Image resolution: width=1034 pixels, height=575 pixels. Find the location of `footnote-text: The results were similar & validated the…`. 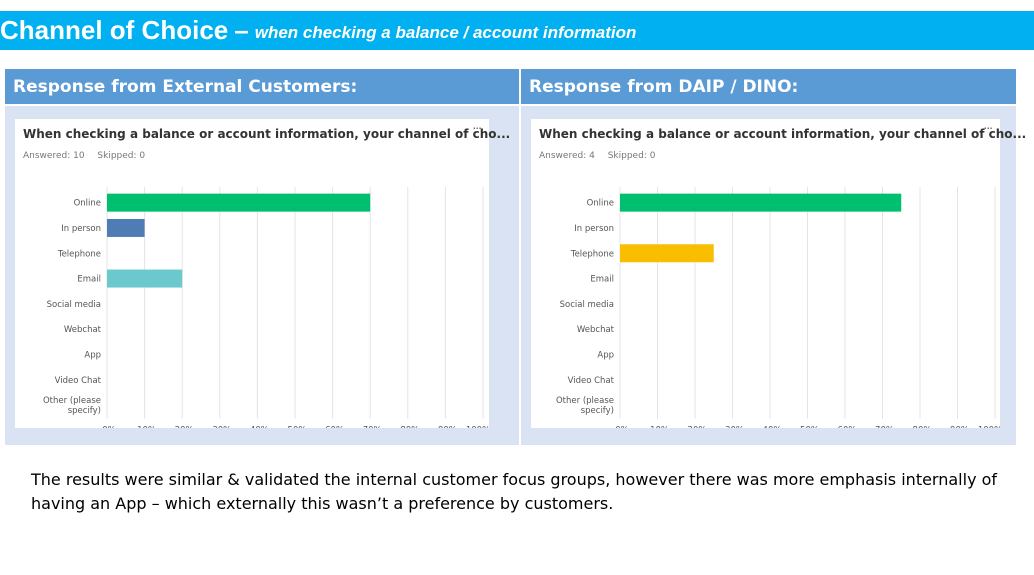

footnote-text: The results were similar & validated the… is located at coordinates (514, 491).